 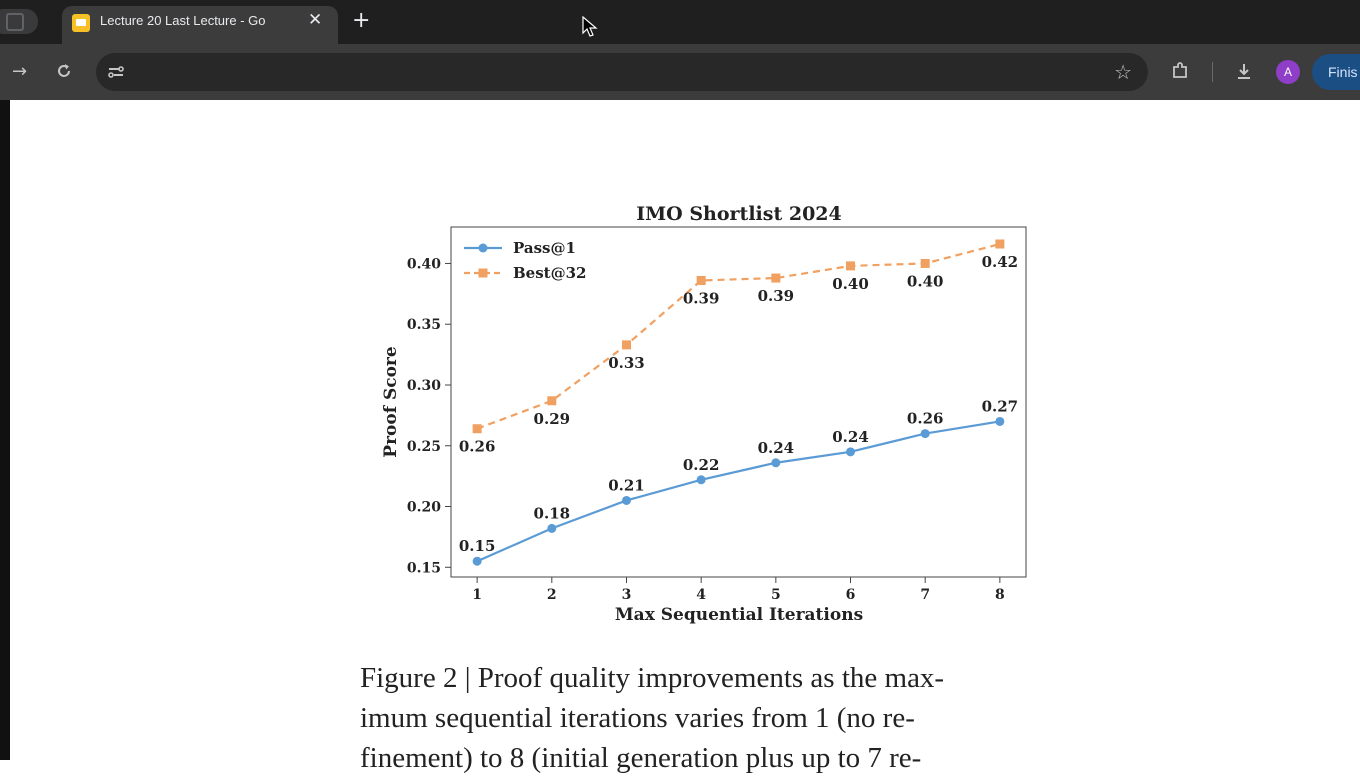 What do you see at coordinates (1244, 71) in the screenshot?
I see `download-icon` at bounding box center [1244, 71].